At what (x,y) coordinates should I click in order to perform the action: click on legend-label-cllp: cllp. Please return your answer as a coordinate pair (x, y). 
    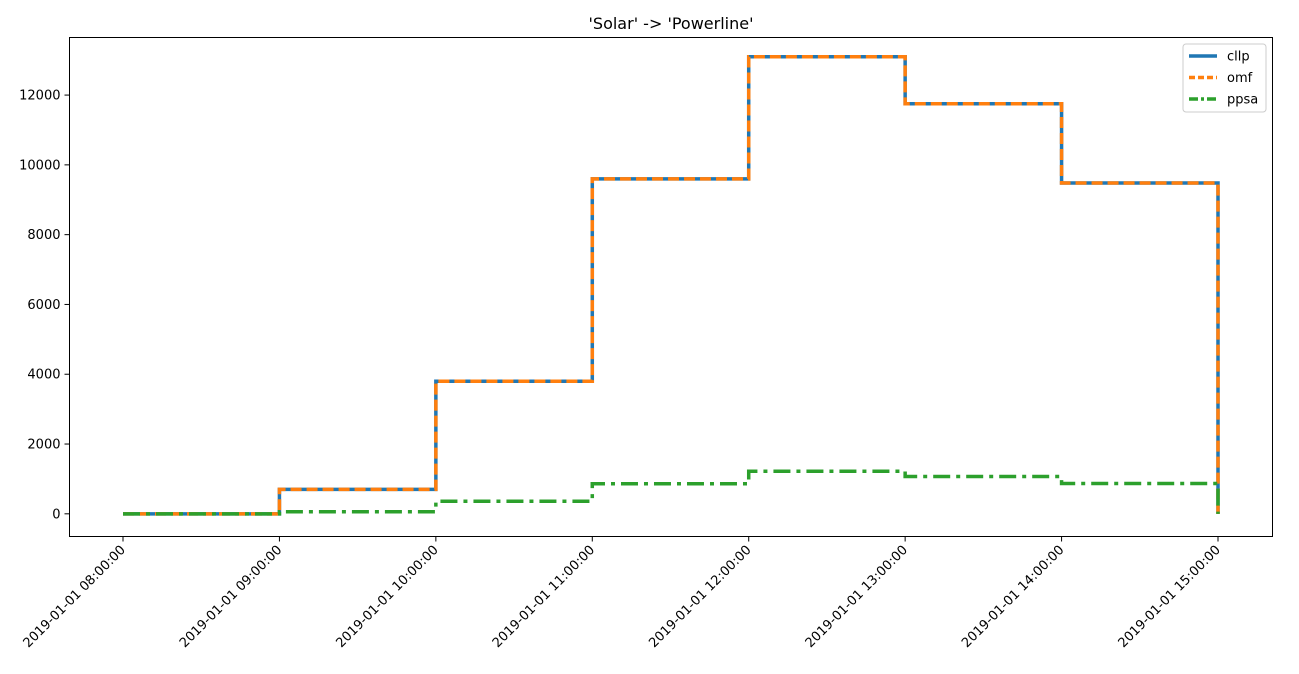
    Looking at the image, I should click on (1238, 57).